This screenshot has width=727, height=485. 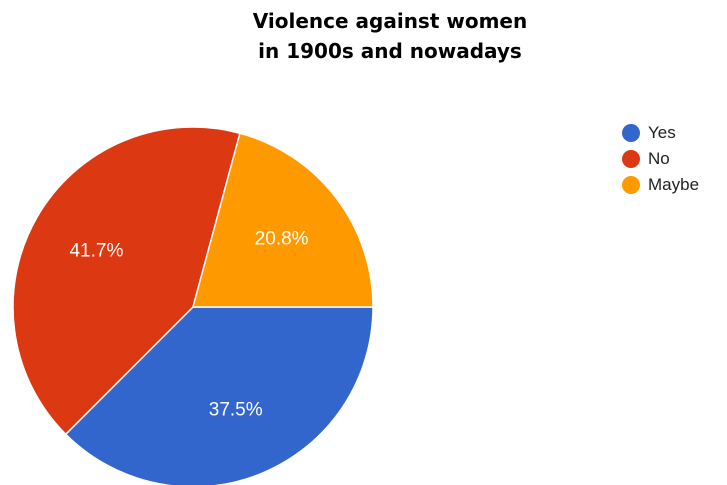 I want to click on pie-label-maybe: 20.8%, so click(x=282, y=239).